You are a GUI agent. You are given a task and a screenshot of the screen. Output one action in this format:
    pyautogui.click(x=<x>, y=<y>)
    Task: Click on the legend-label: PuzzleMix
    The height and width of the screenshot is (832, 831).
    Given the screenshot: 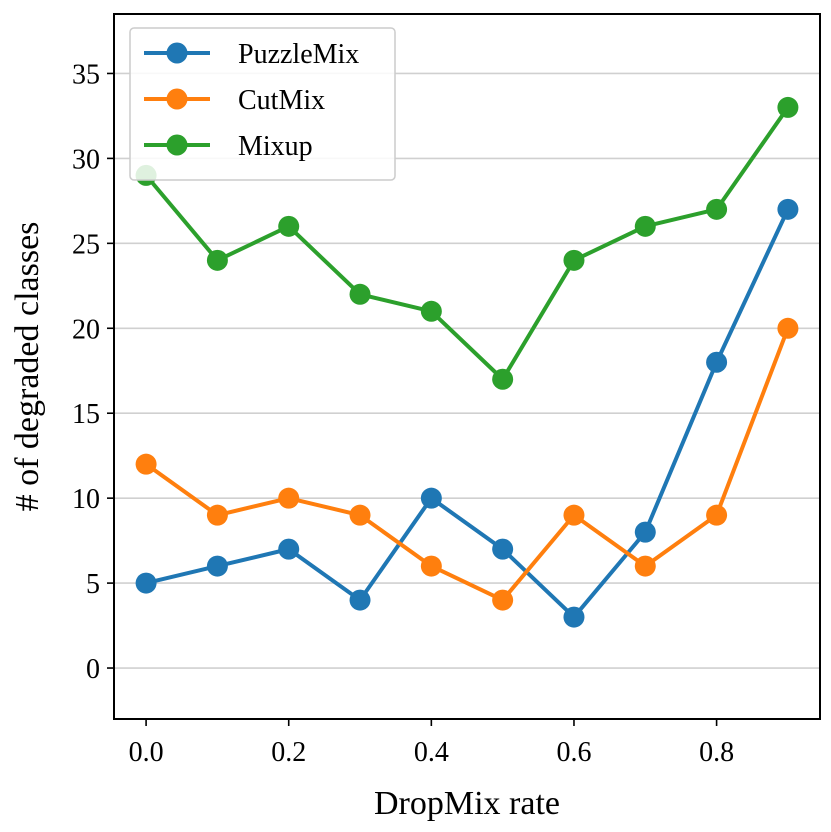 What is the action you would take?
    pyautogui.click(x=298, y=54)
    